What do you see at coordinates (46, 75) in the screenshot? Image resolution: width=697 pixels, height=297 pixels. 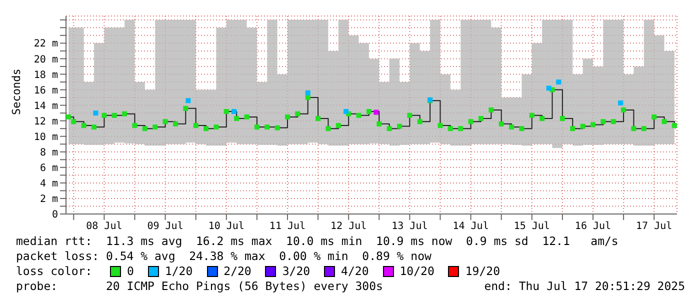 I see `y-tick-label: 18 m` at bounding box center [46, 75].